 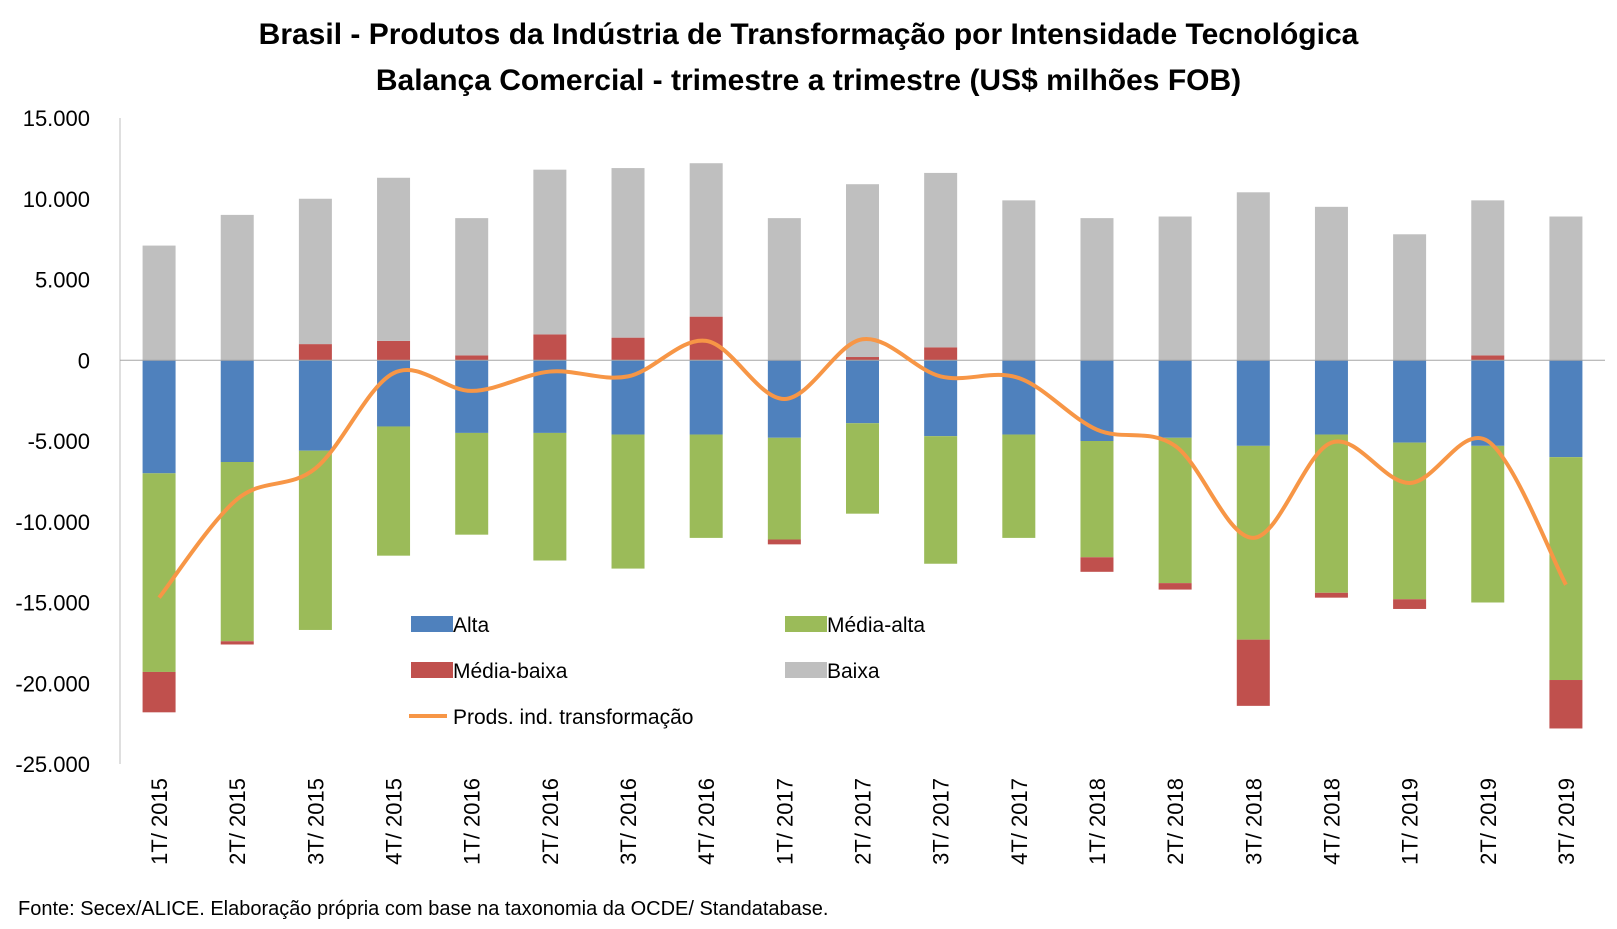 What do you see at coordinates (159, 821) in the screenshot?
I see `x-tick-label: 1T/ 2015` at bounding box center [159, 821].